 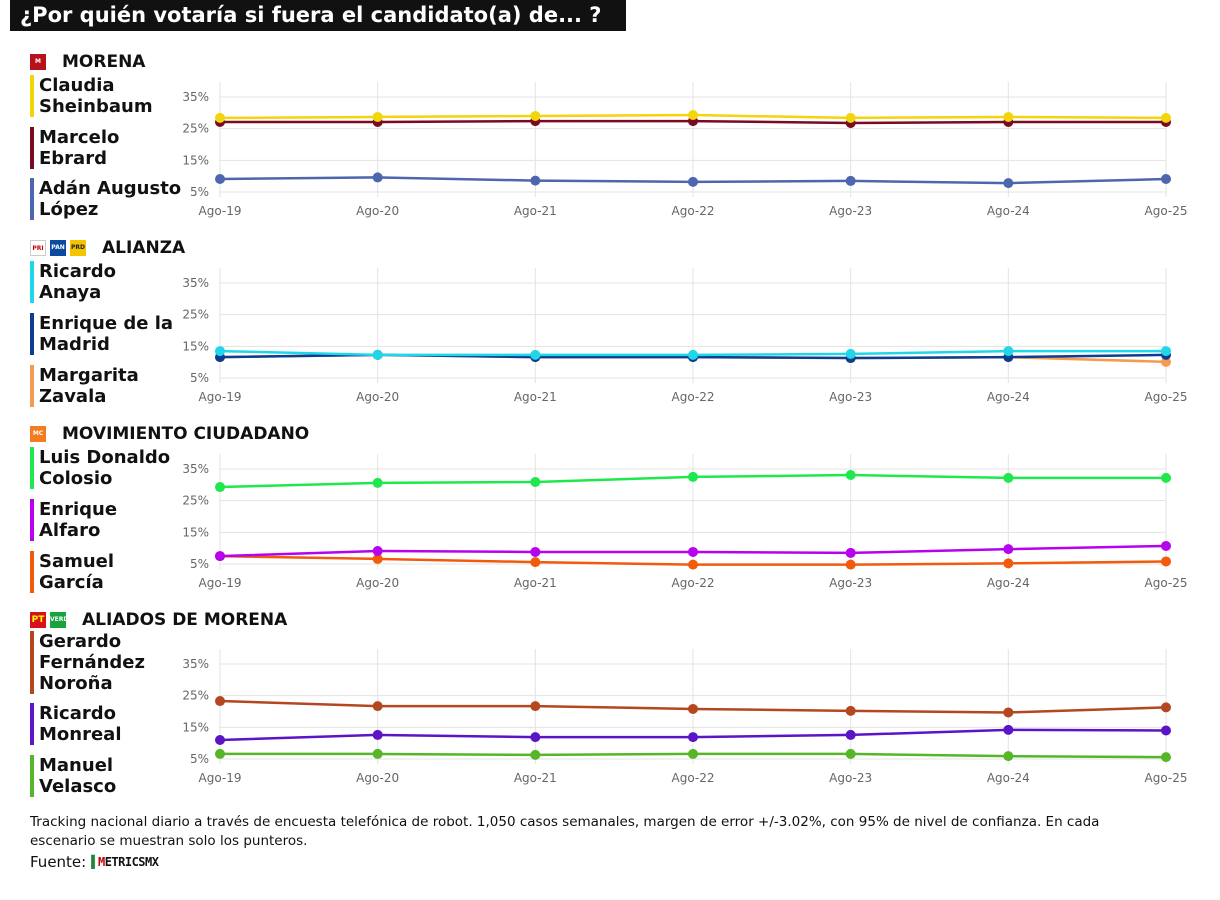 What do you see at coordinates (195, 532) in the screenshot?
I see `y-tick-label: 15%` at bounding box center [195, 532].